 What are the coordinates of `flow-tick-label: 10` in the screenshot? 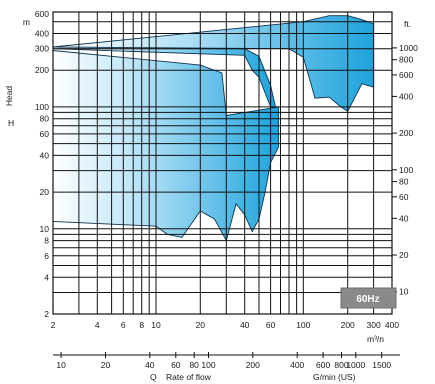 It's located at (61, 365).